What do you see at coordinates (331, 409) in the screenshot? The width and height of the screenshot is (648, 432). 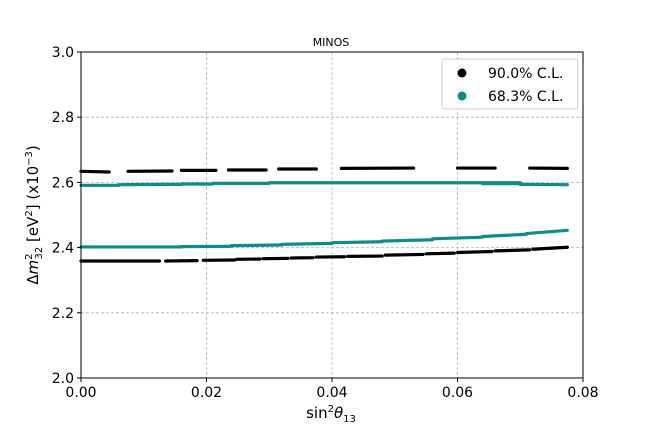 I see `x-axis-label-sup: 2` at bounding box center [331, 409].